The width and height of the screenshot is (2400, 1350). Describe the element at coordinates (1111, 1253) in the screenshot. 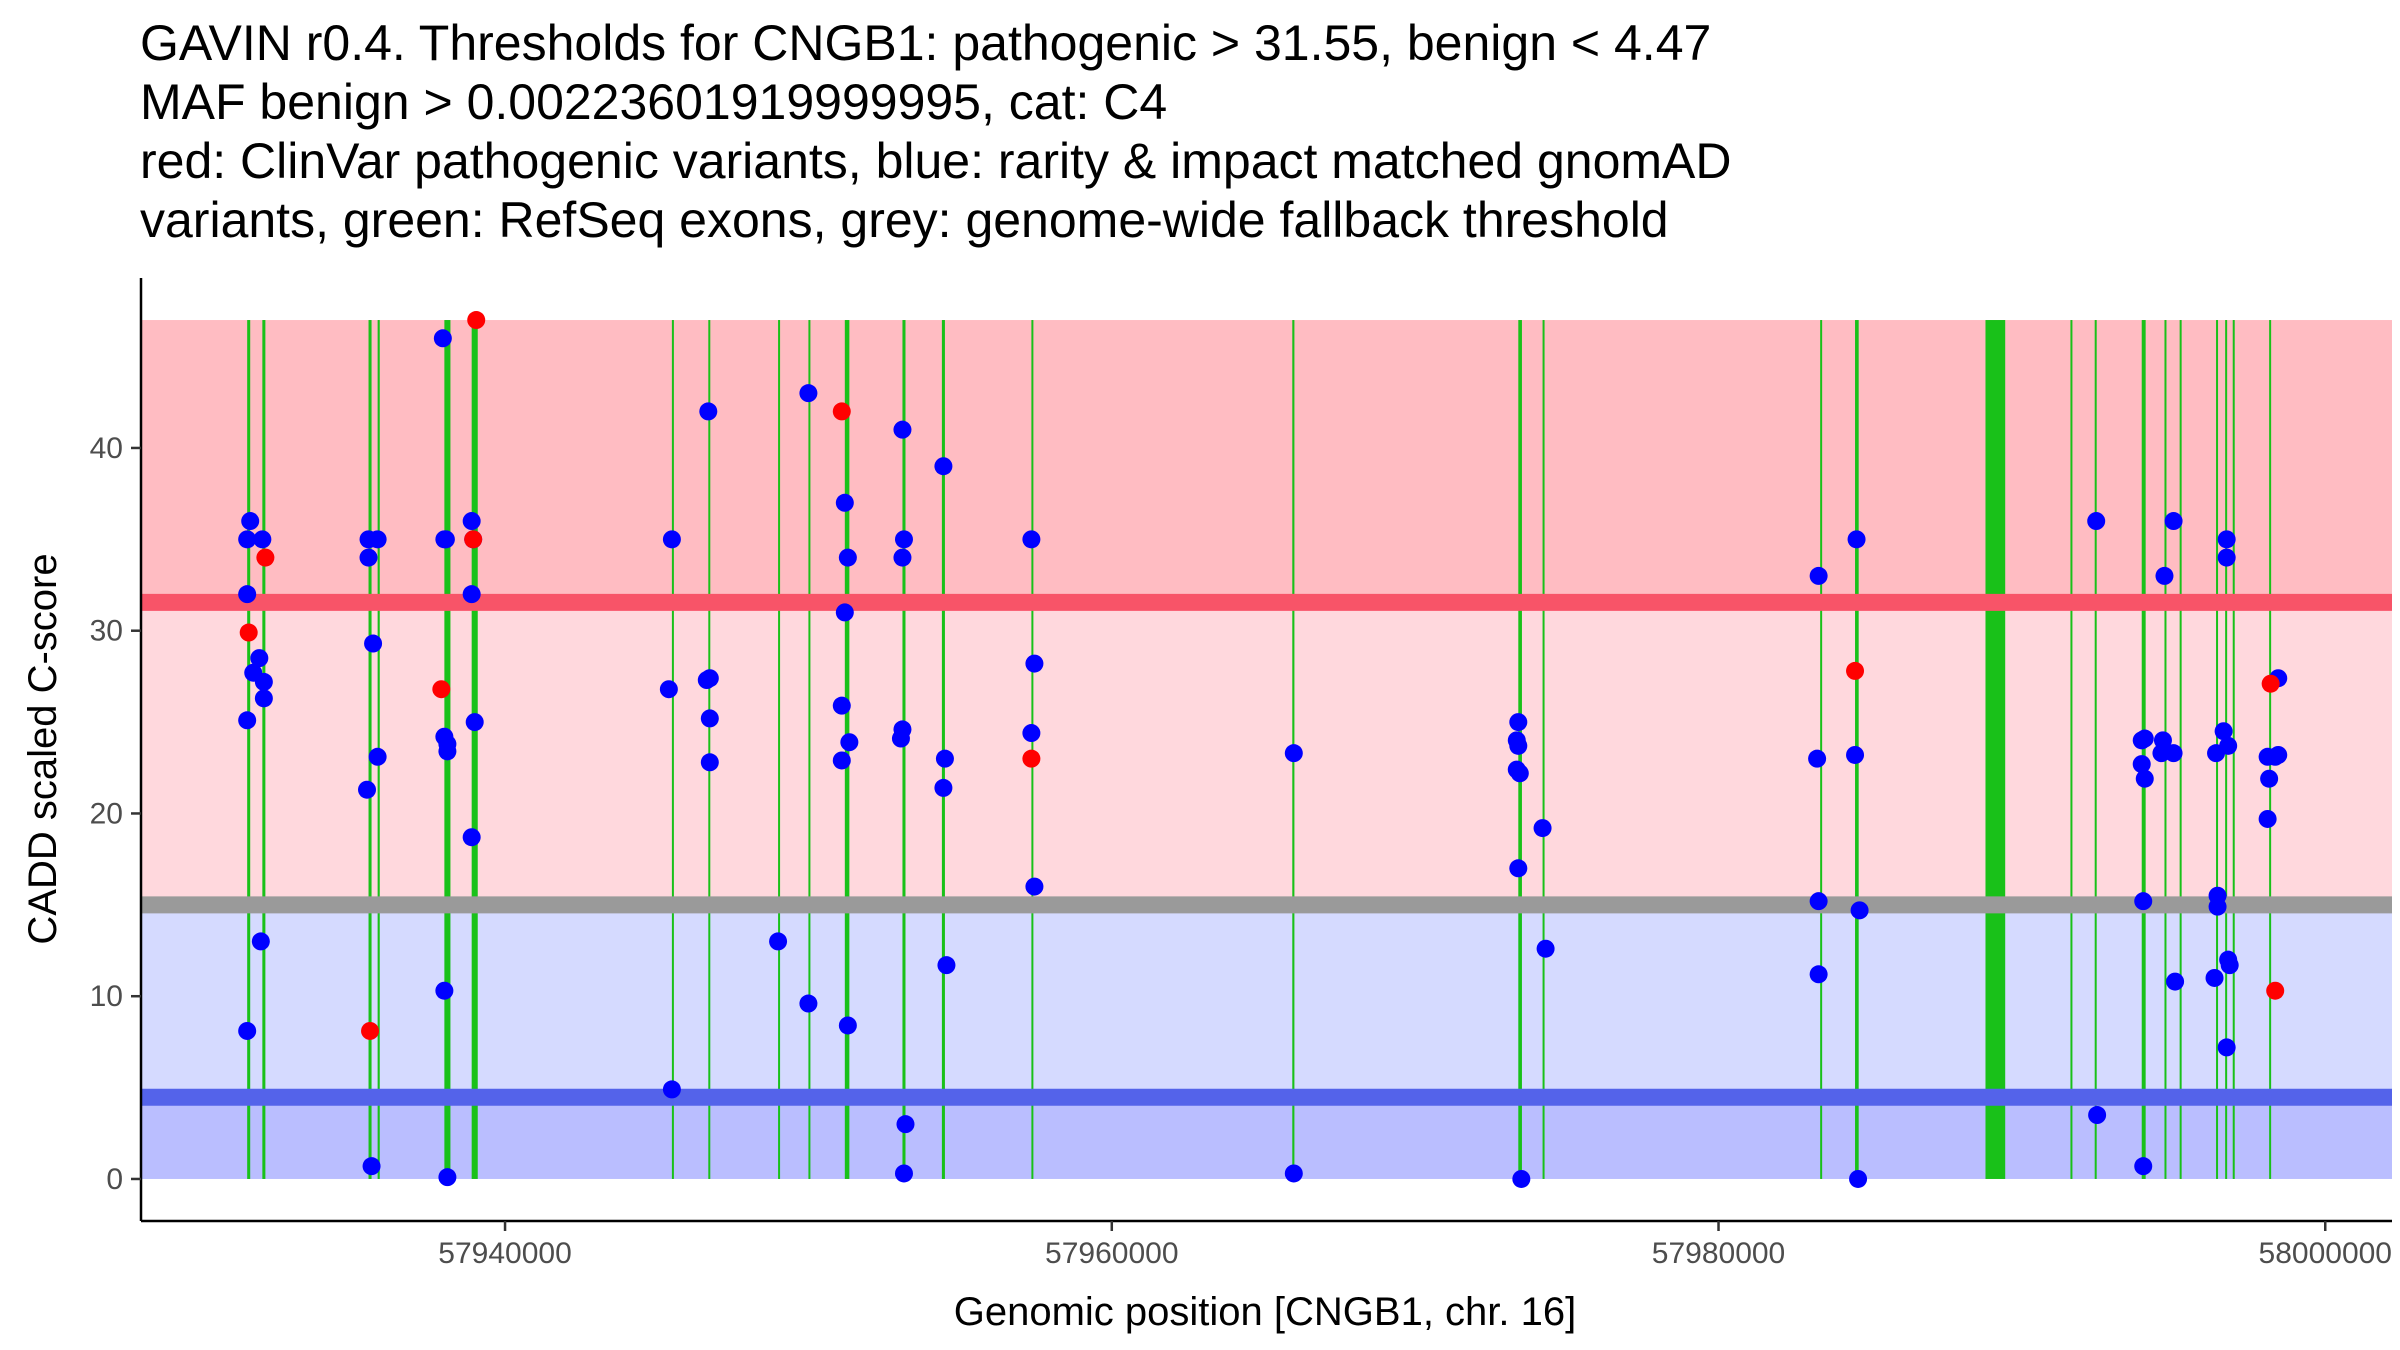

I see `x-tick-label: 57960000` at that location.